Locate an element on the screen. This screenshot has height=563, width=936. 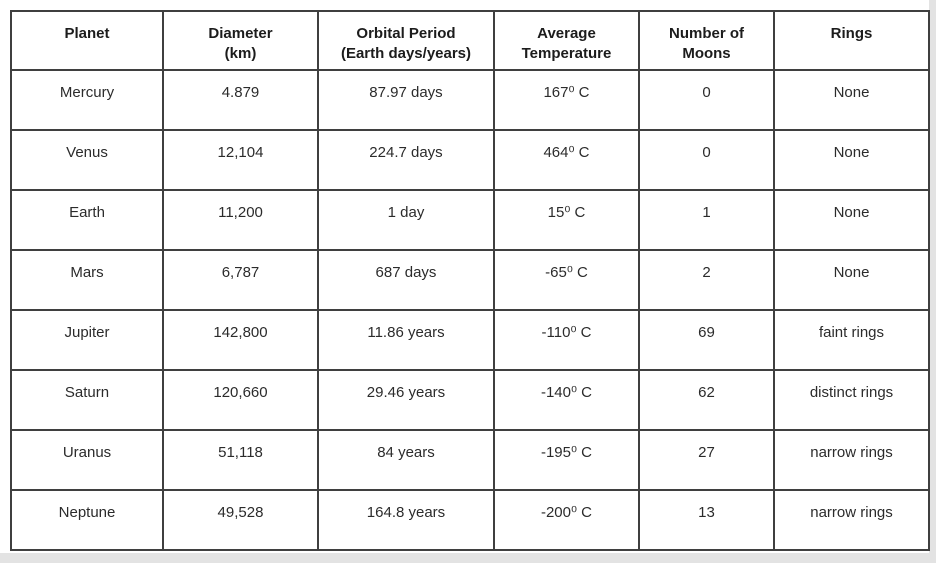
cell-orbital-period: 87.97 days is located at coordinates (406, 100).